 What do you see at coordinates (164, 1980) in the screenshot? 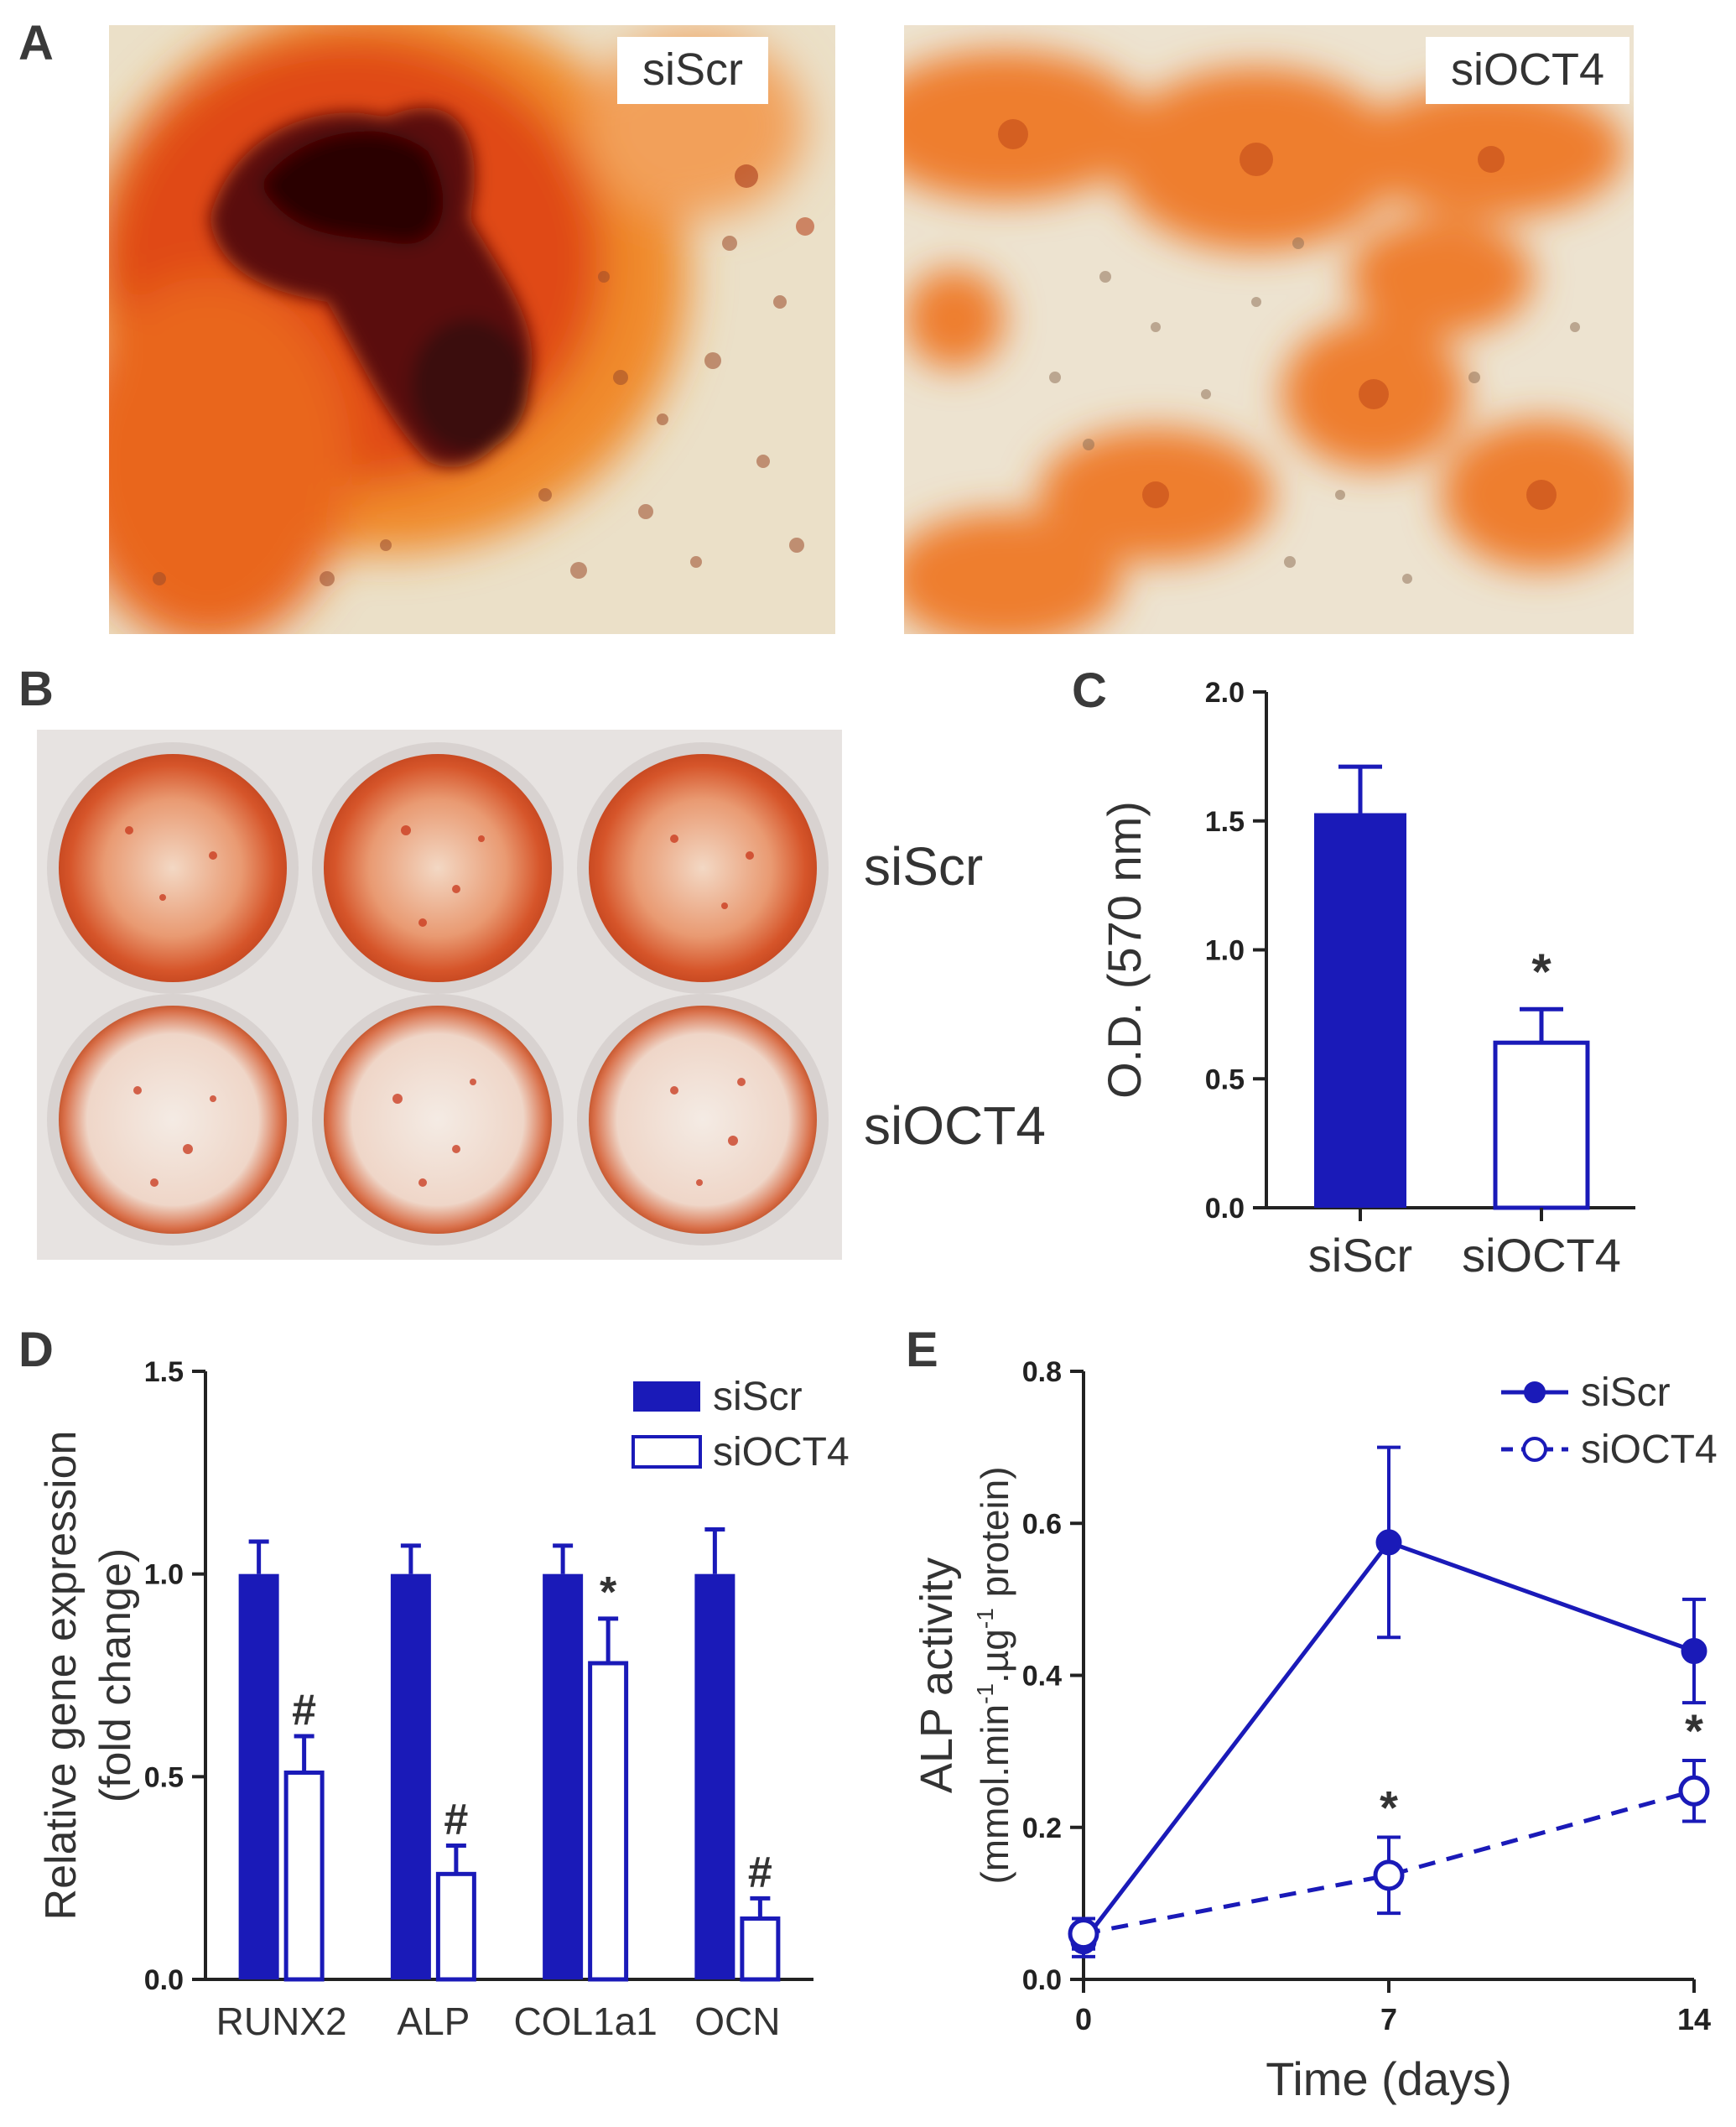
I see `d-y-tick-label: 0.0` at bounding box center [164, 1980].